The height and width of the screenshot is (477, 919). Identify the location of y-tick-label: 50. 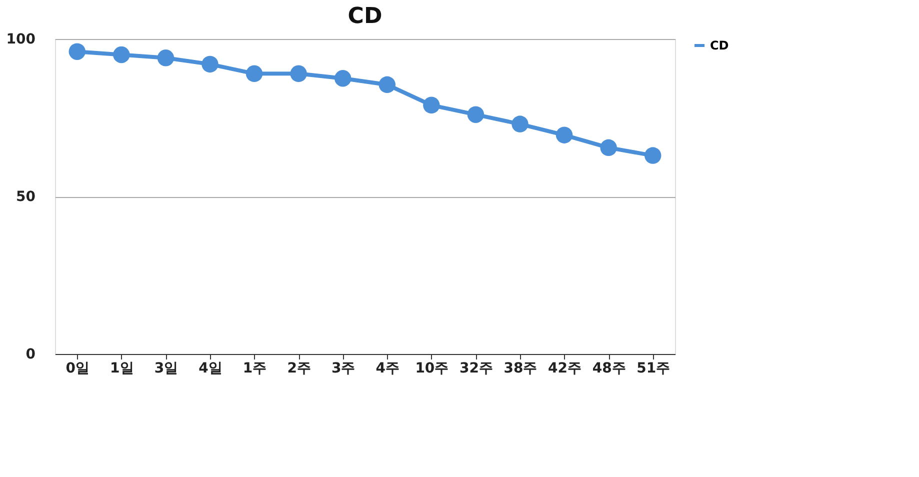
(26, 197).